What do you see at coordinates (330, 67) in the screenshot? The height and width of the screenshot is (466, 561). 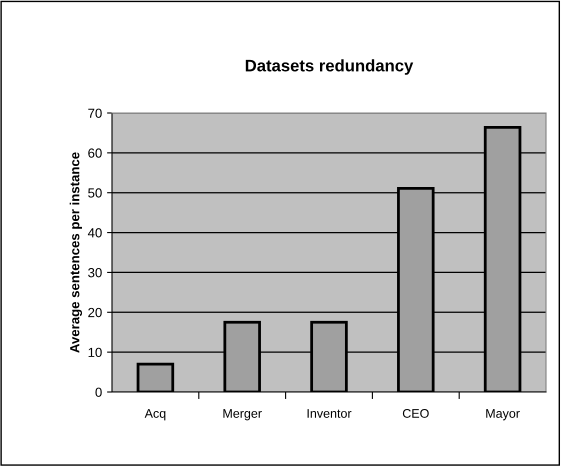 I see `chart-title: Datasets redundancy` at bounding box center [330, 67].